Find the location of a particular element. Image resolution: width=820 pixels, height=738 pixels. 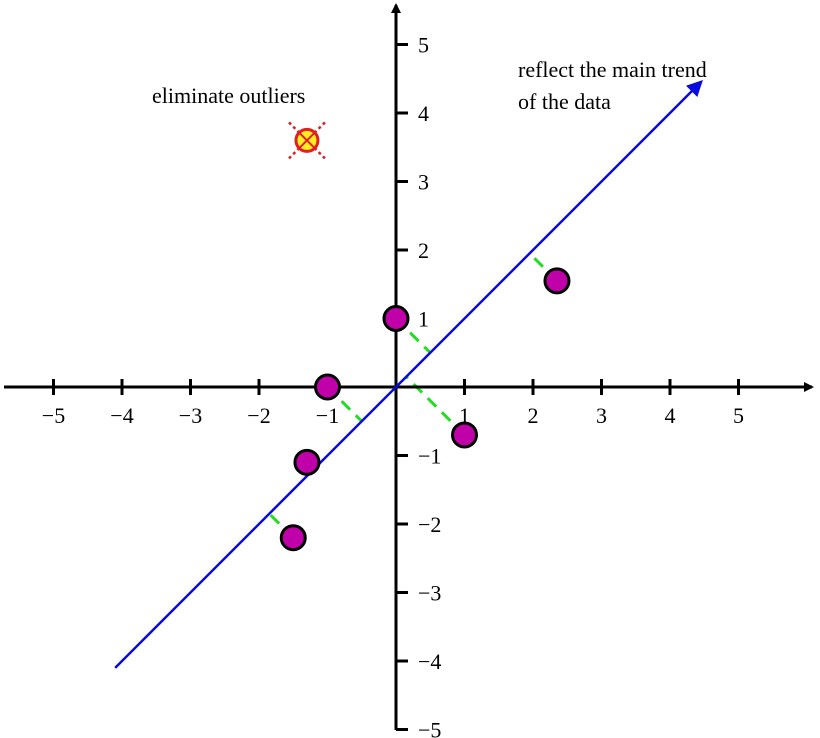

y-tick-label: −4 is located at coordinates (429, 661).